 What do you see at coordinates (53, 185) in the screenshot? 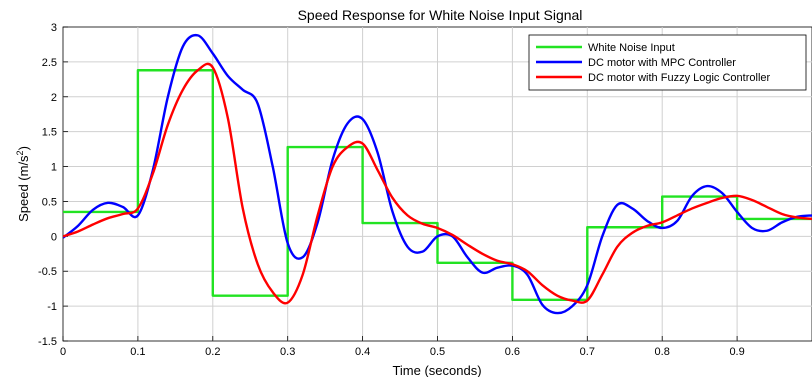
I see `y-ticks: -1.5 -1 -0.5 0 0.5 1 1.5 2 2.5 3` at bounding box center [53, 185].